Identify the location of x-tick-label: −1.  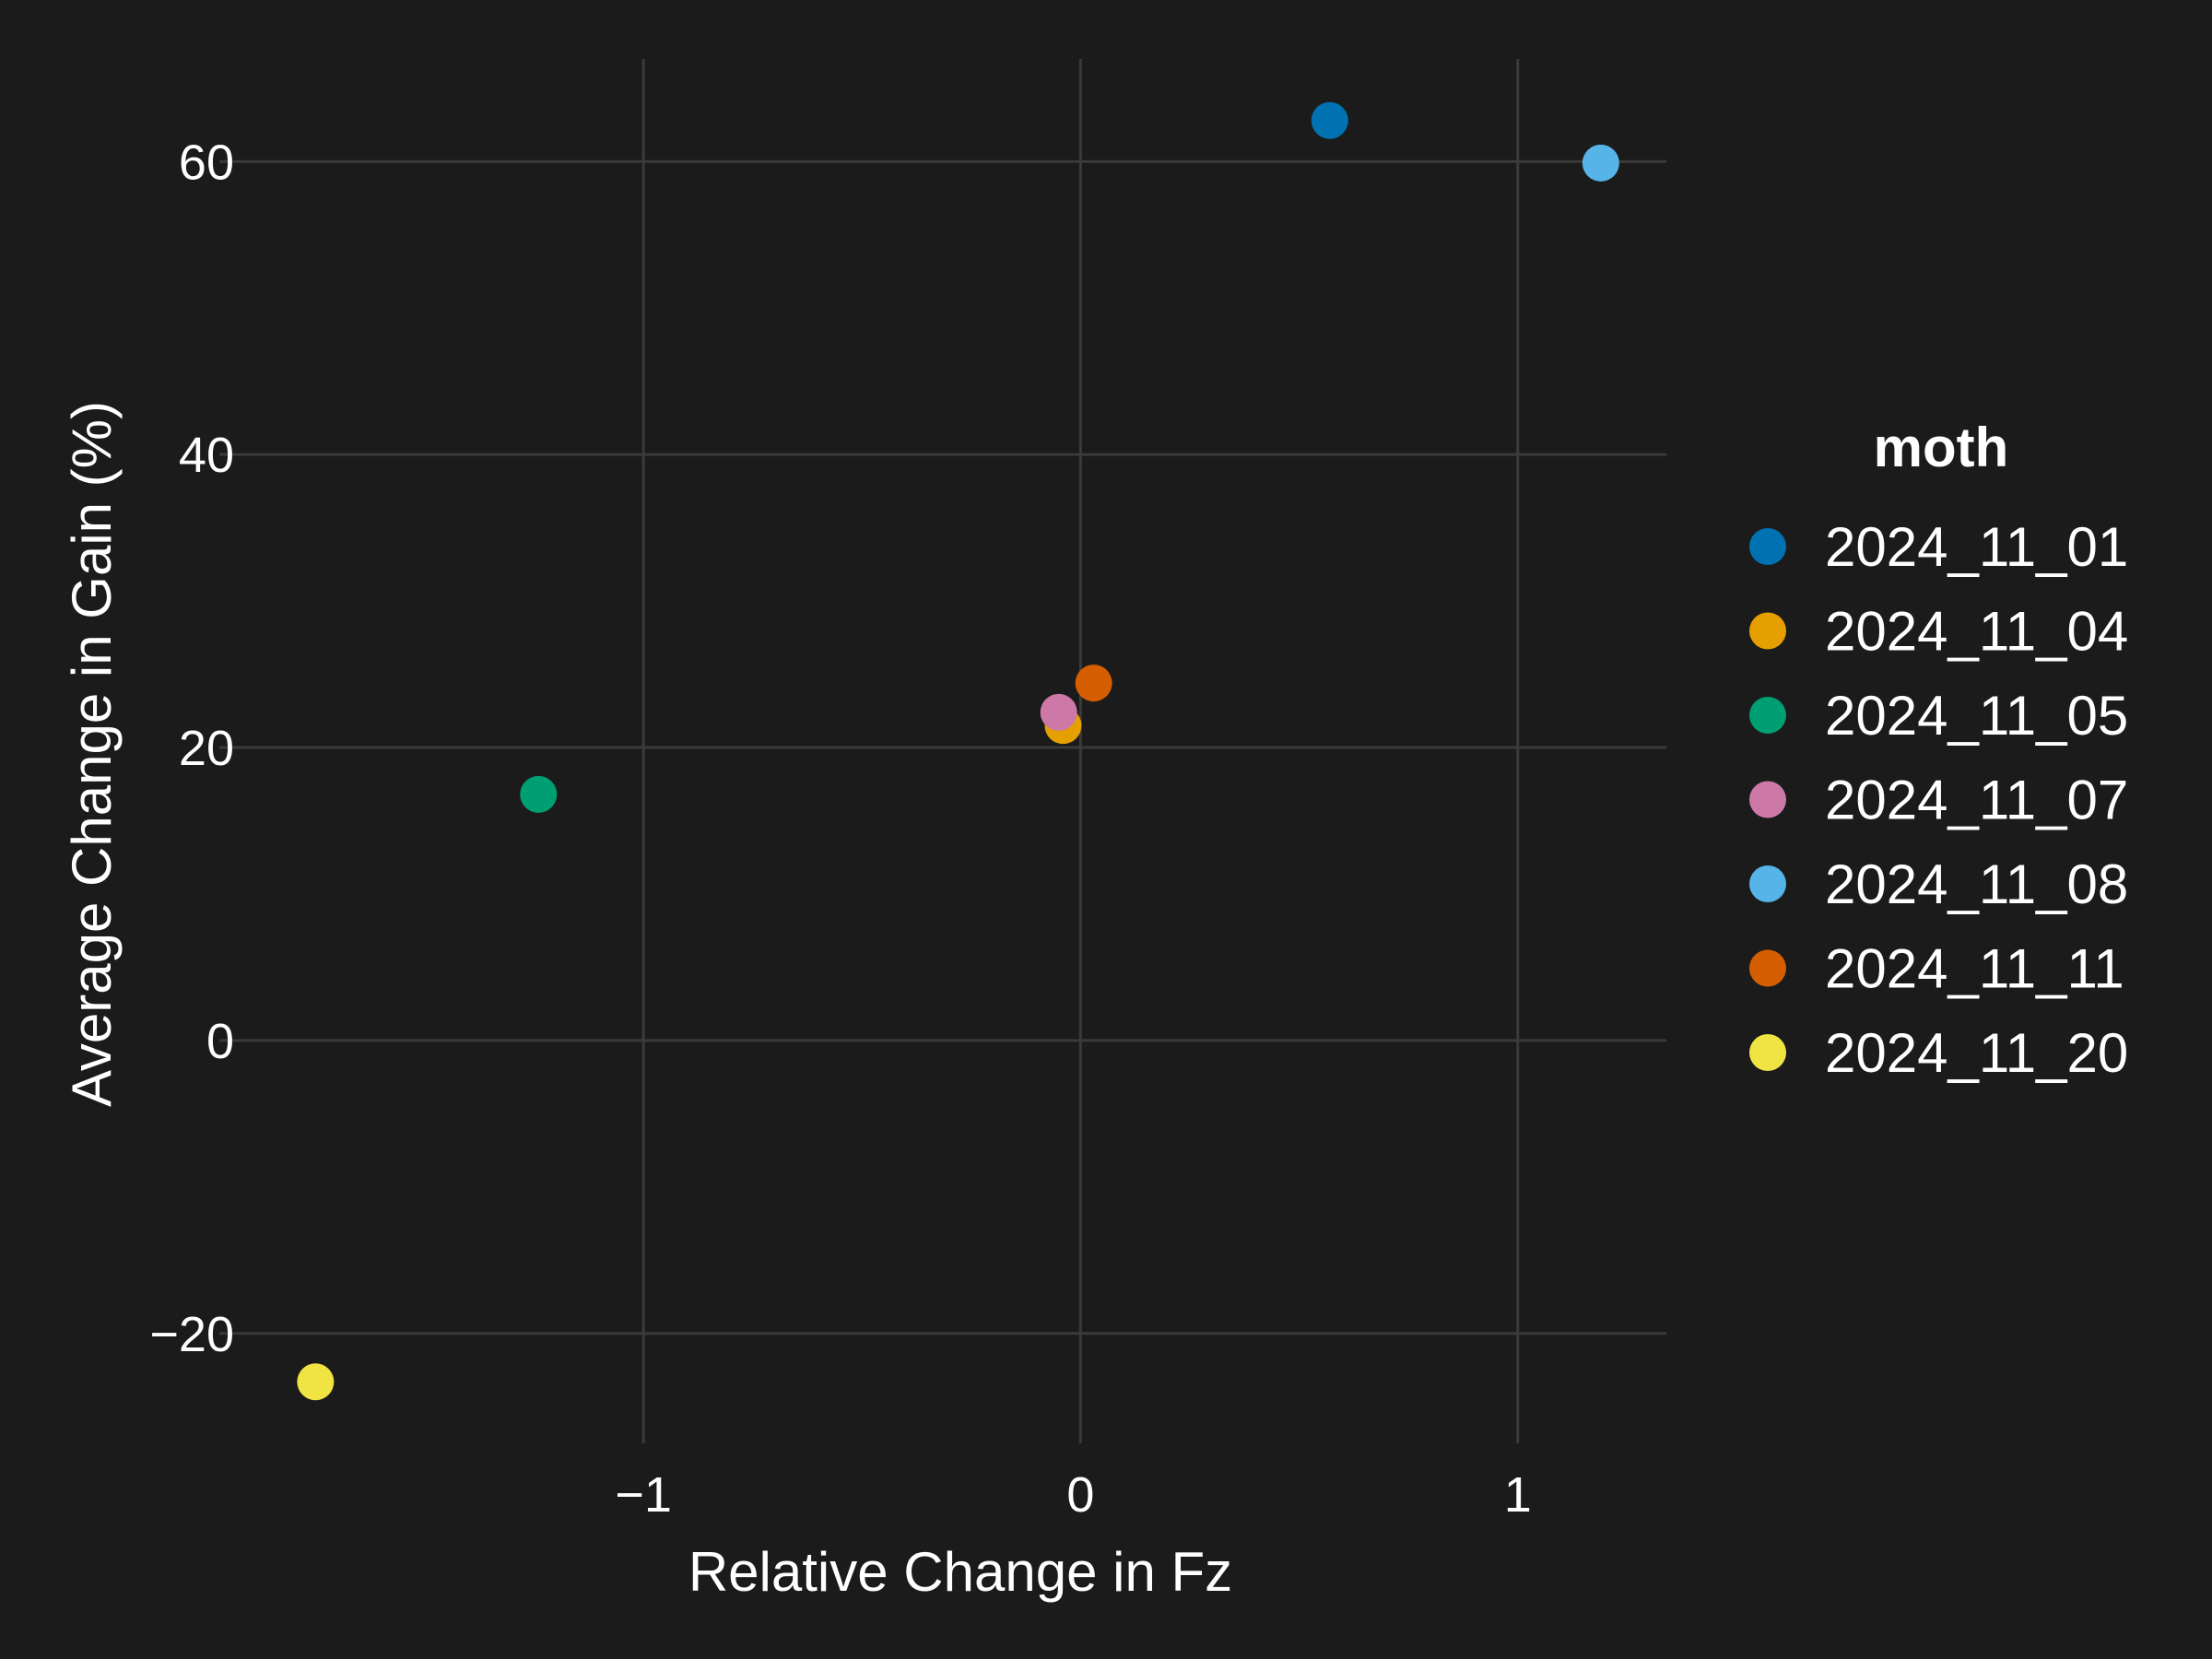
(643, 1495).